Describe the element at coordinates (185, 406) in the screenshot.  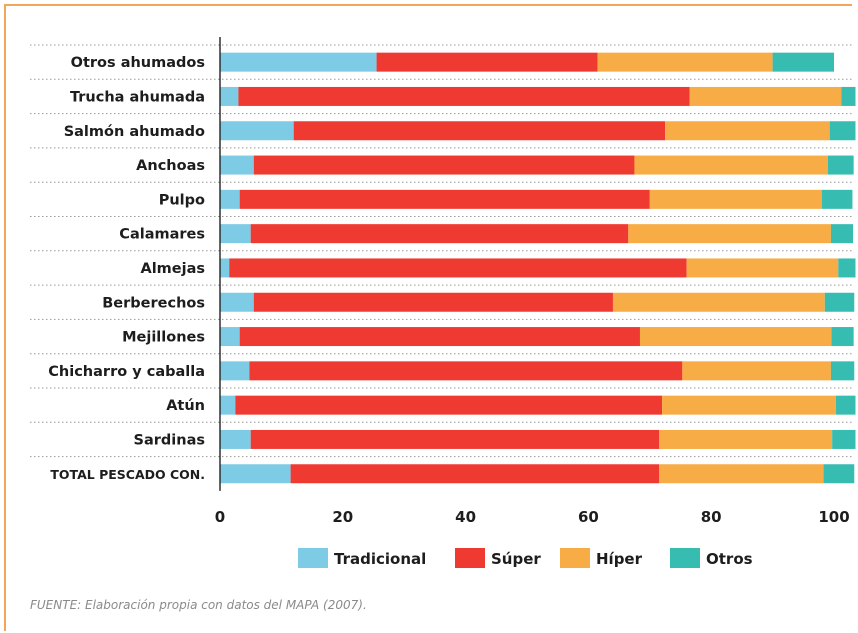
I see `category-label: Atún` at that location.